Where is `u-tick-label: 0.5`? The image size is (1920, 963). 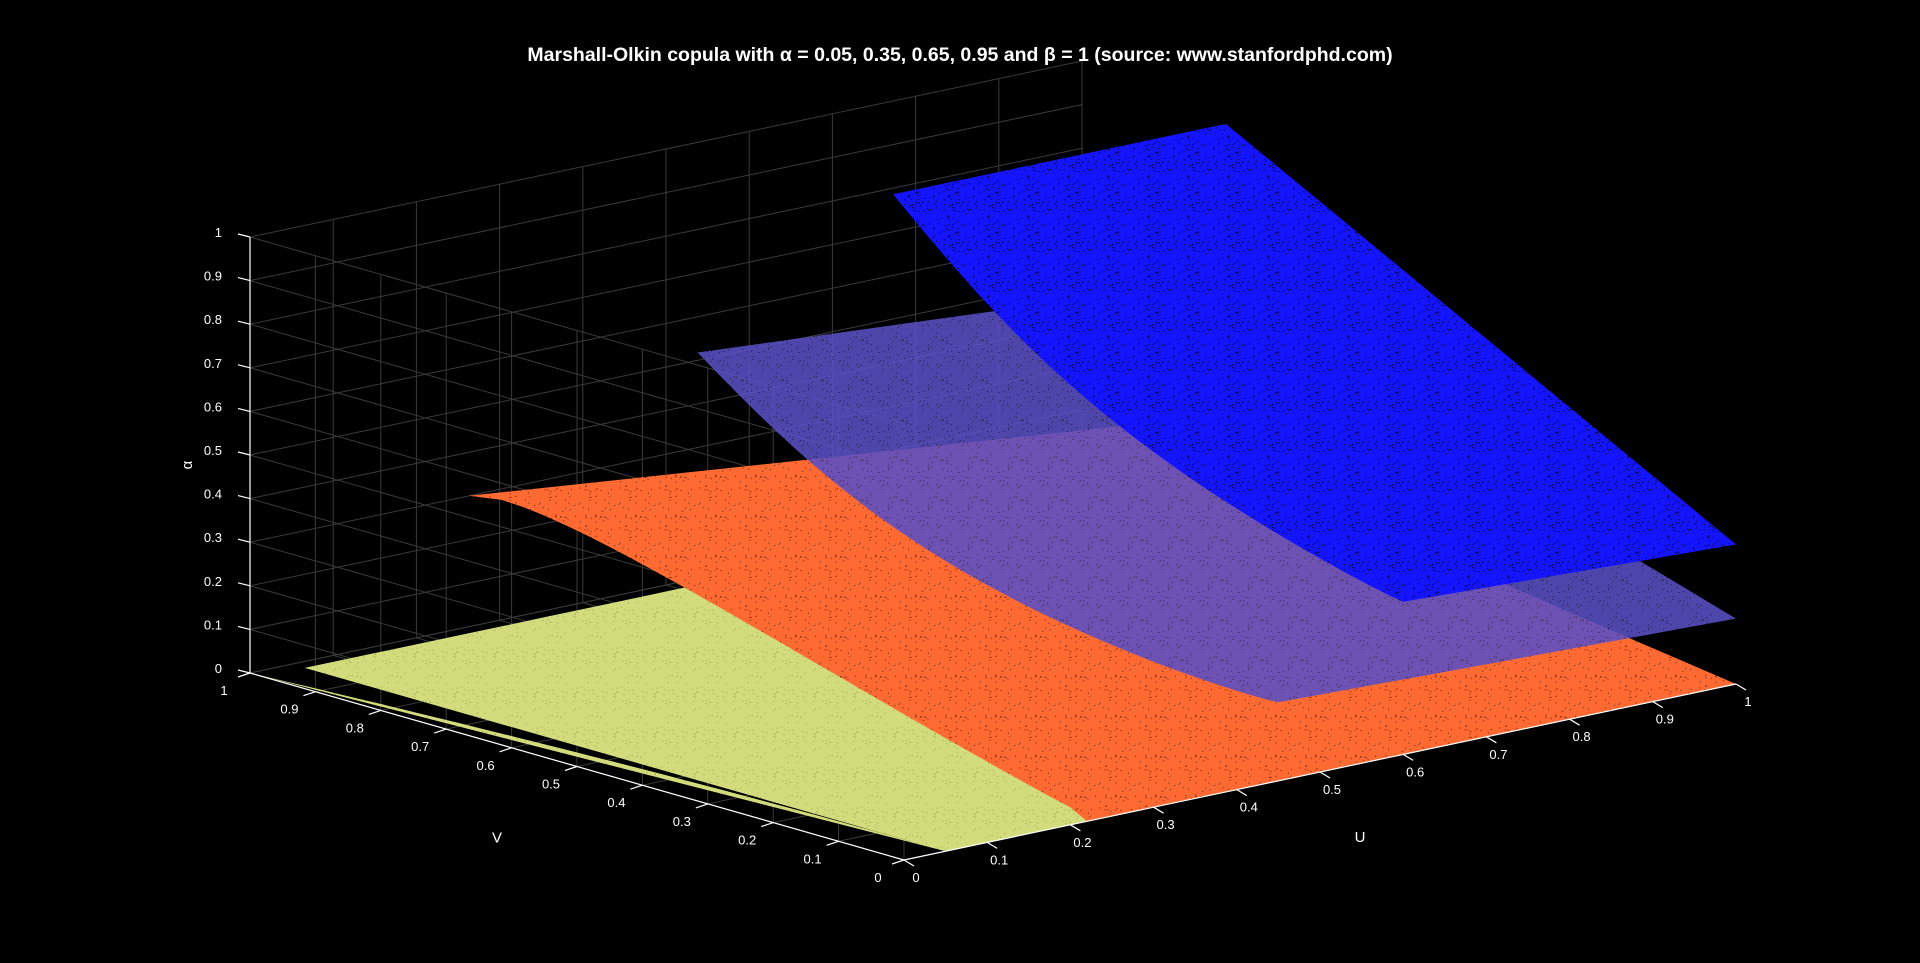
u-tick-label: 0.5 is located at coordinates (1332, 789).